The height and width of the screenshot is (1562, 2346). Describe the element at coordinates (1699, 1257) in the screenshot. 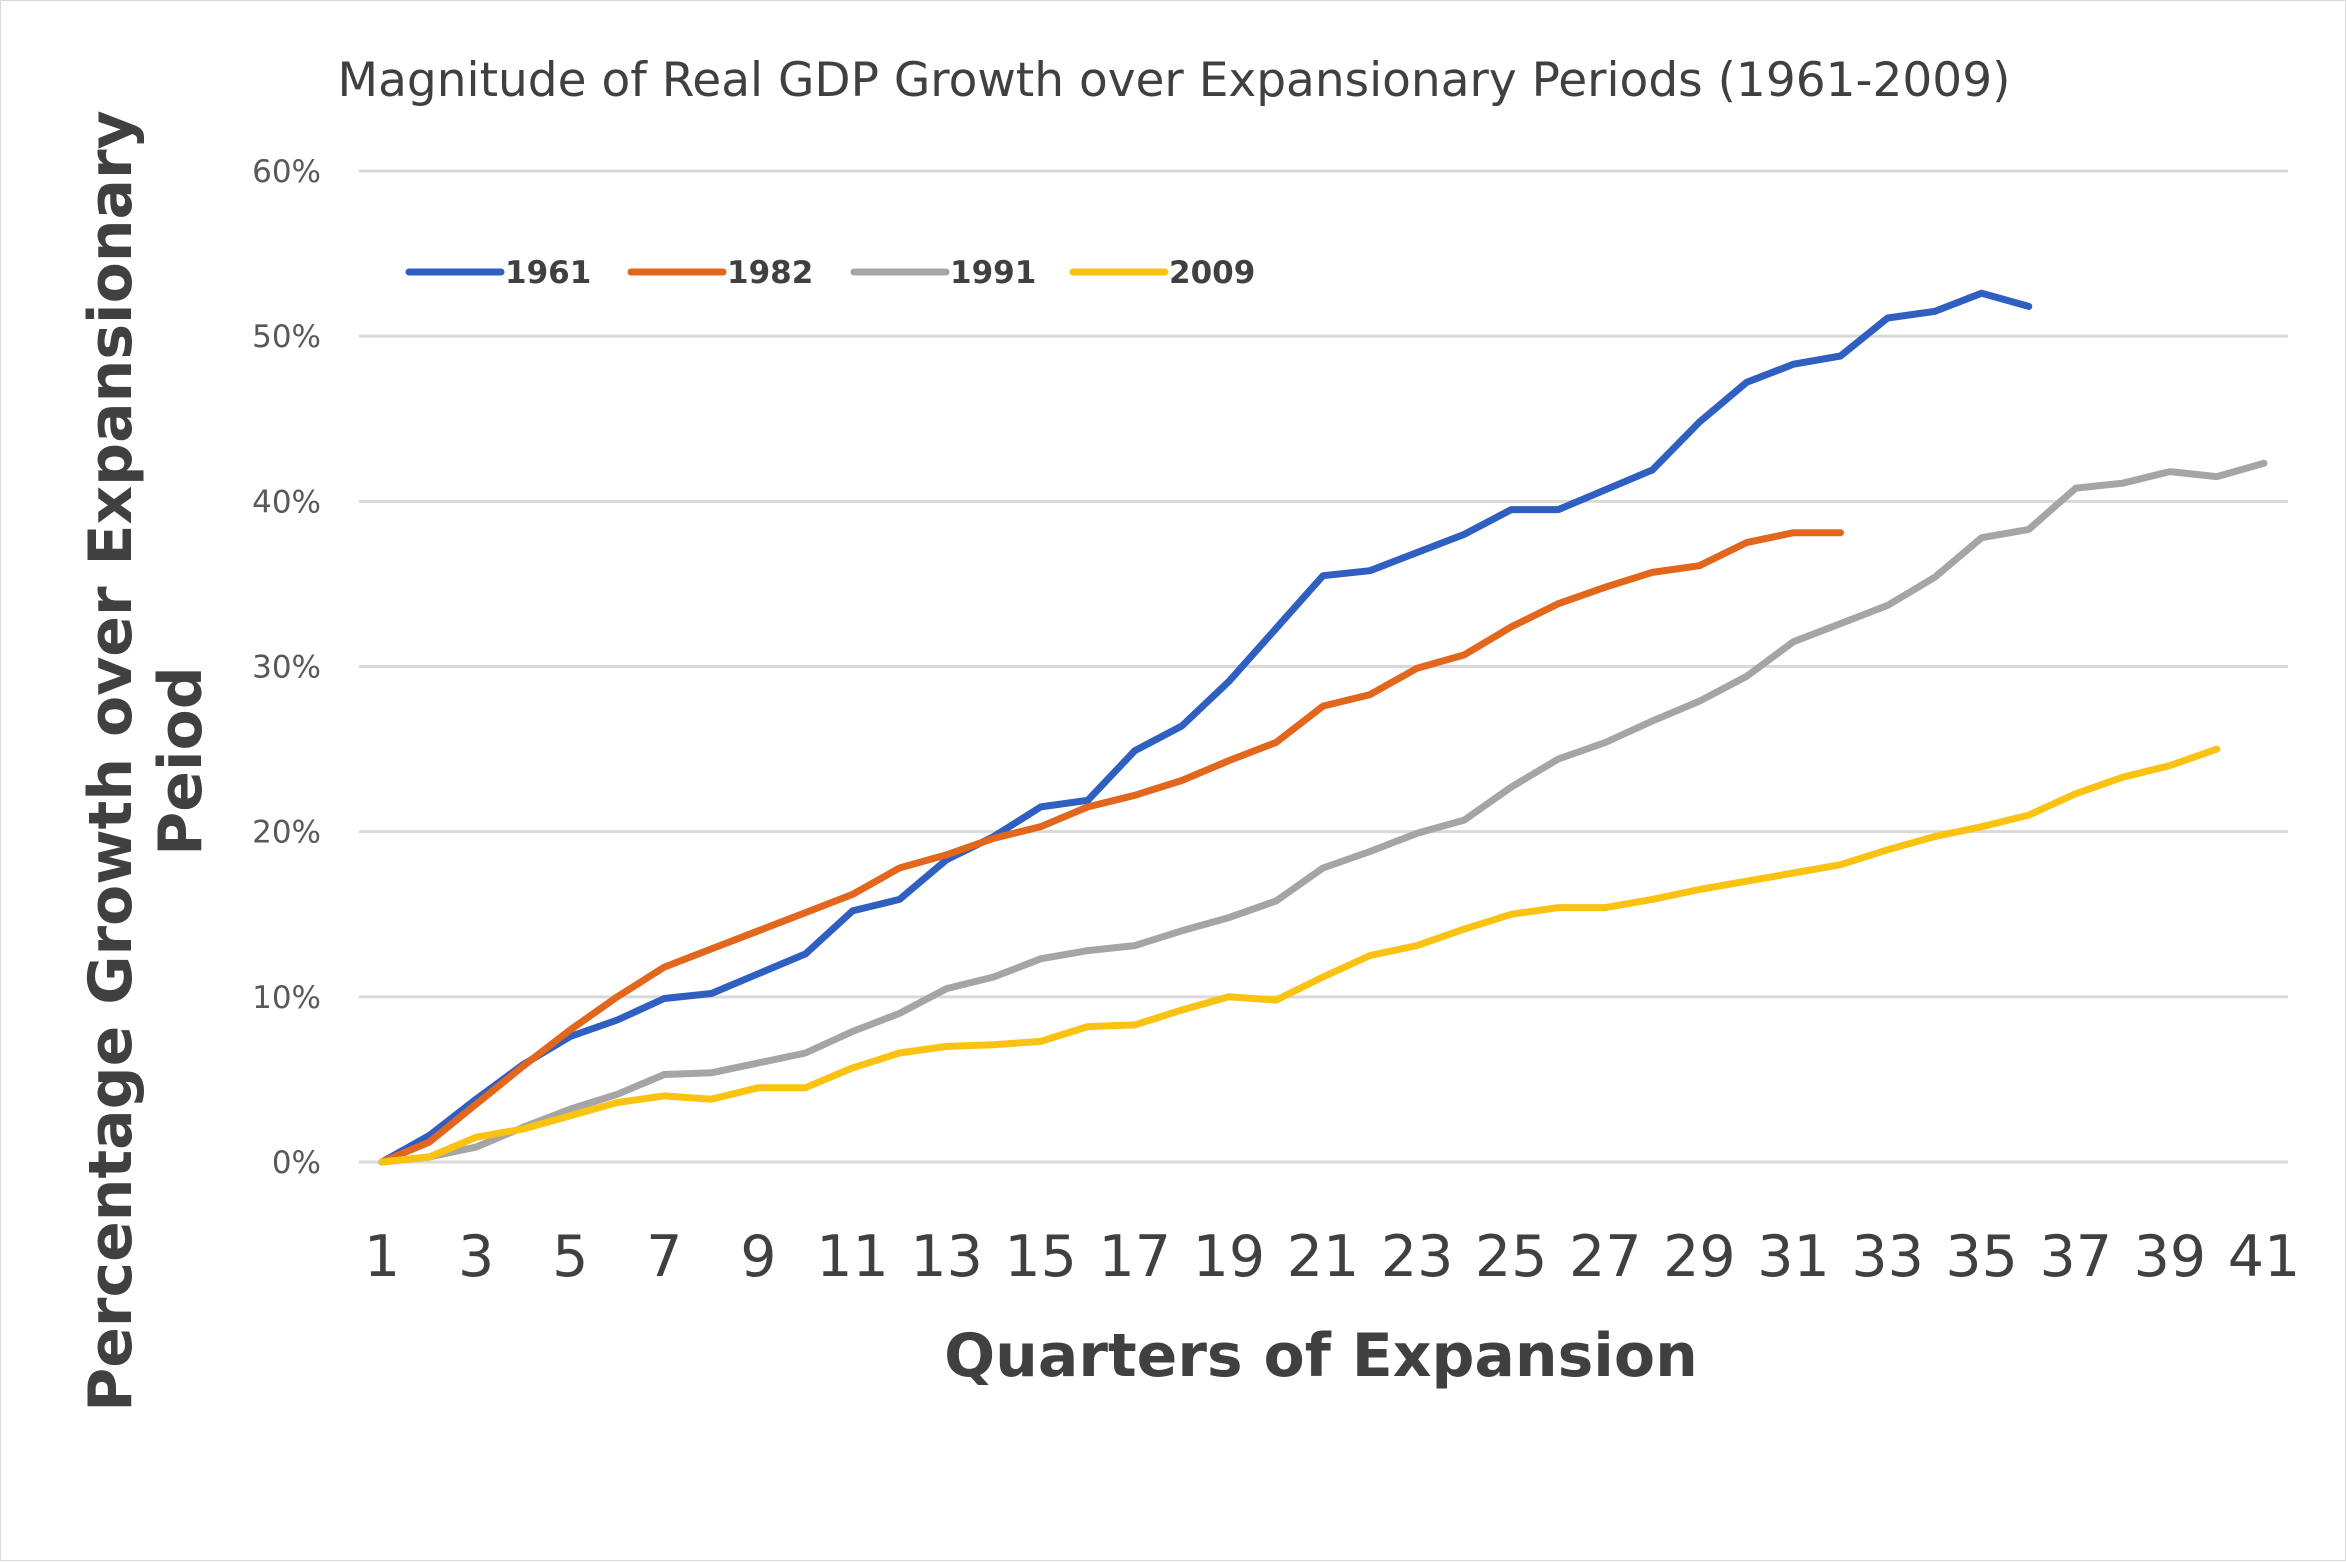

I see `x-tick-label: 29` at that location.